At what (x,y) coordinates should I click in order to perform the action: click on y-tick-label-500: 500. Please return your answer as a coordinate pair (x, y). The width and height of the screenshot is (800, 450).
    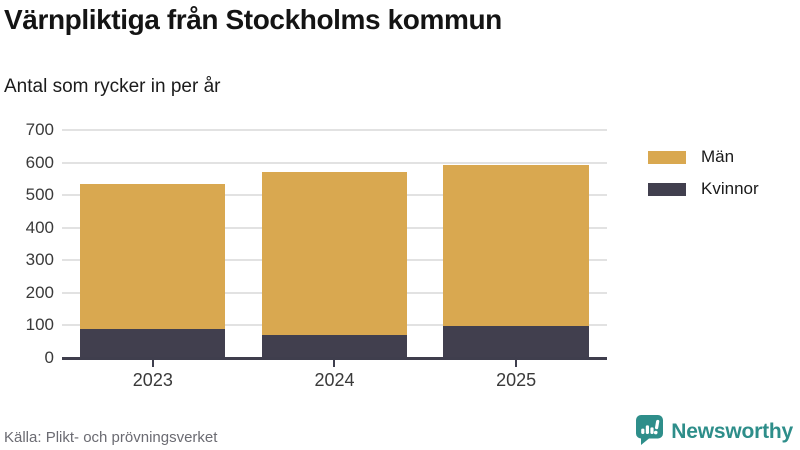
    Looking at the image, I should click on (39, 195).